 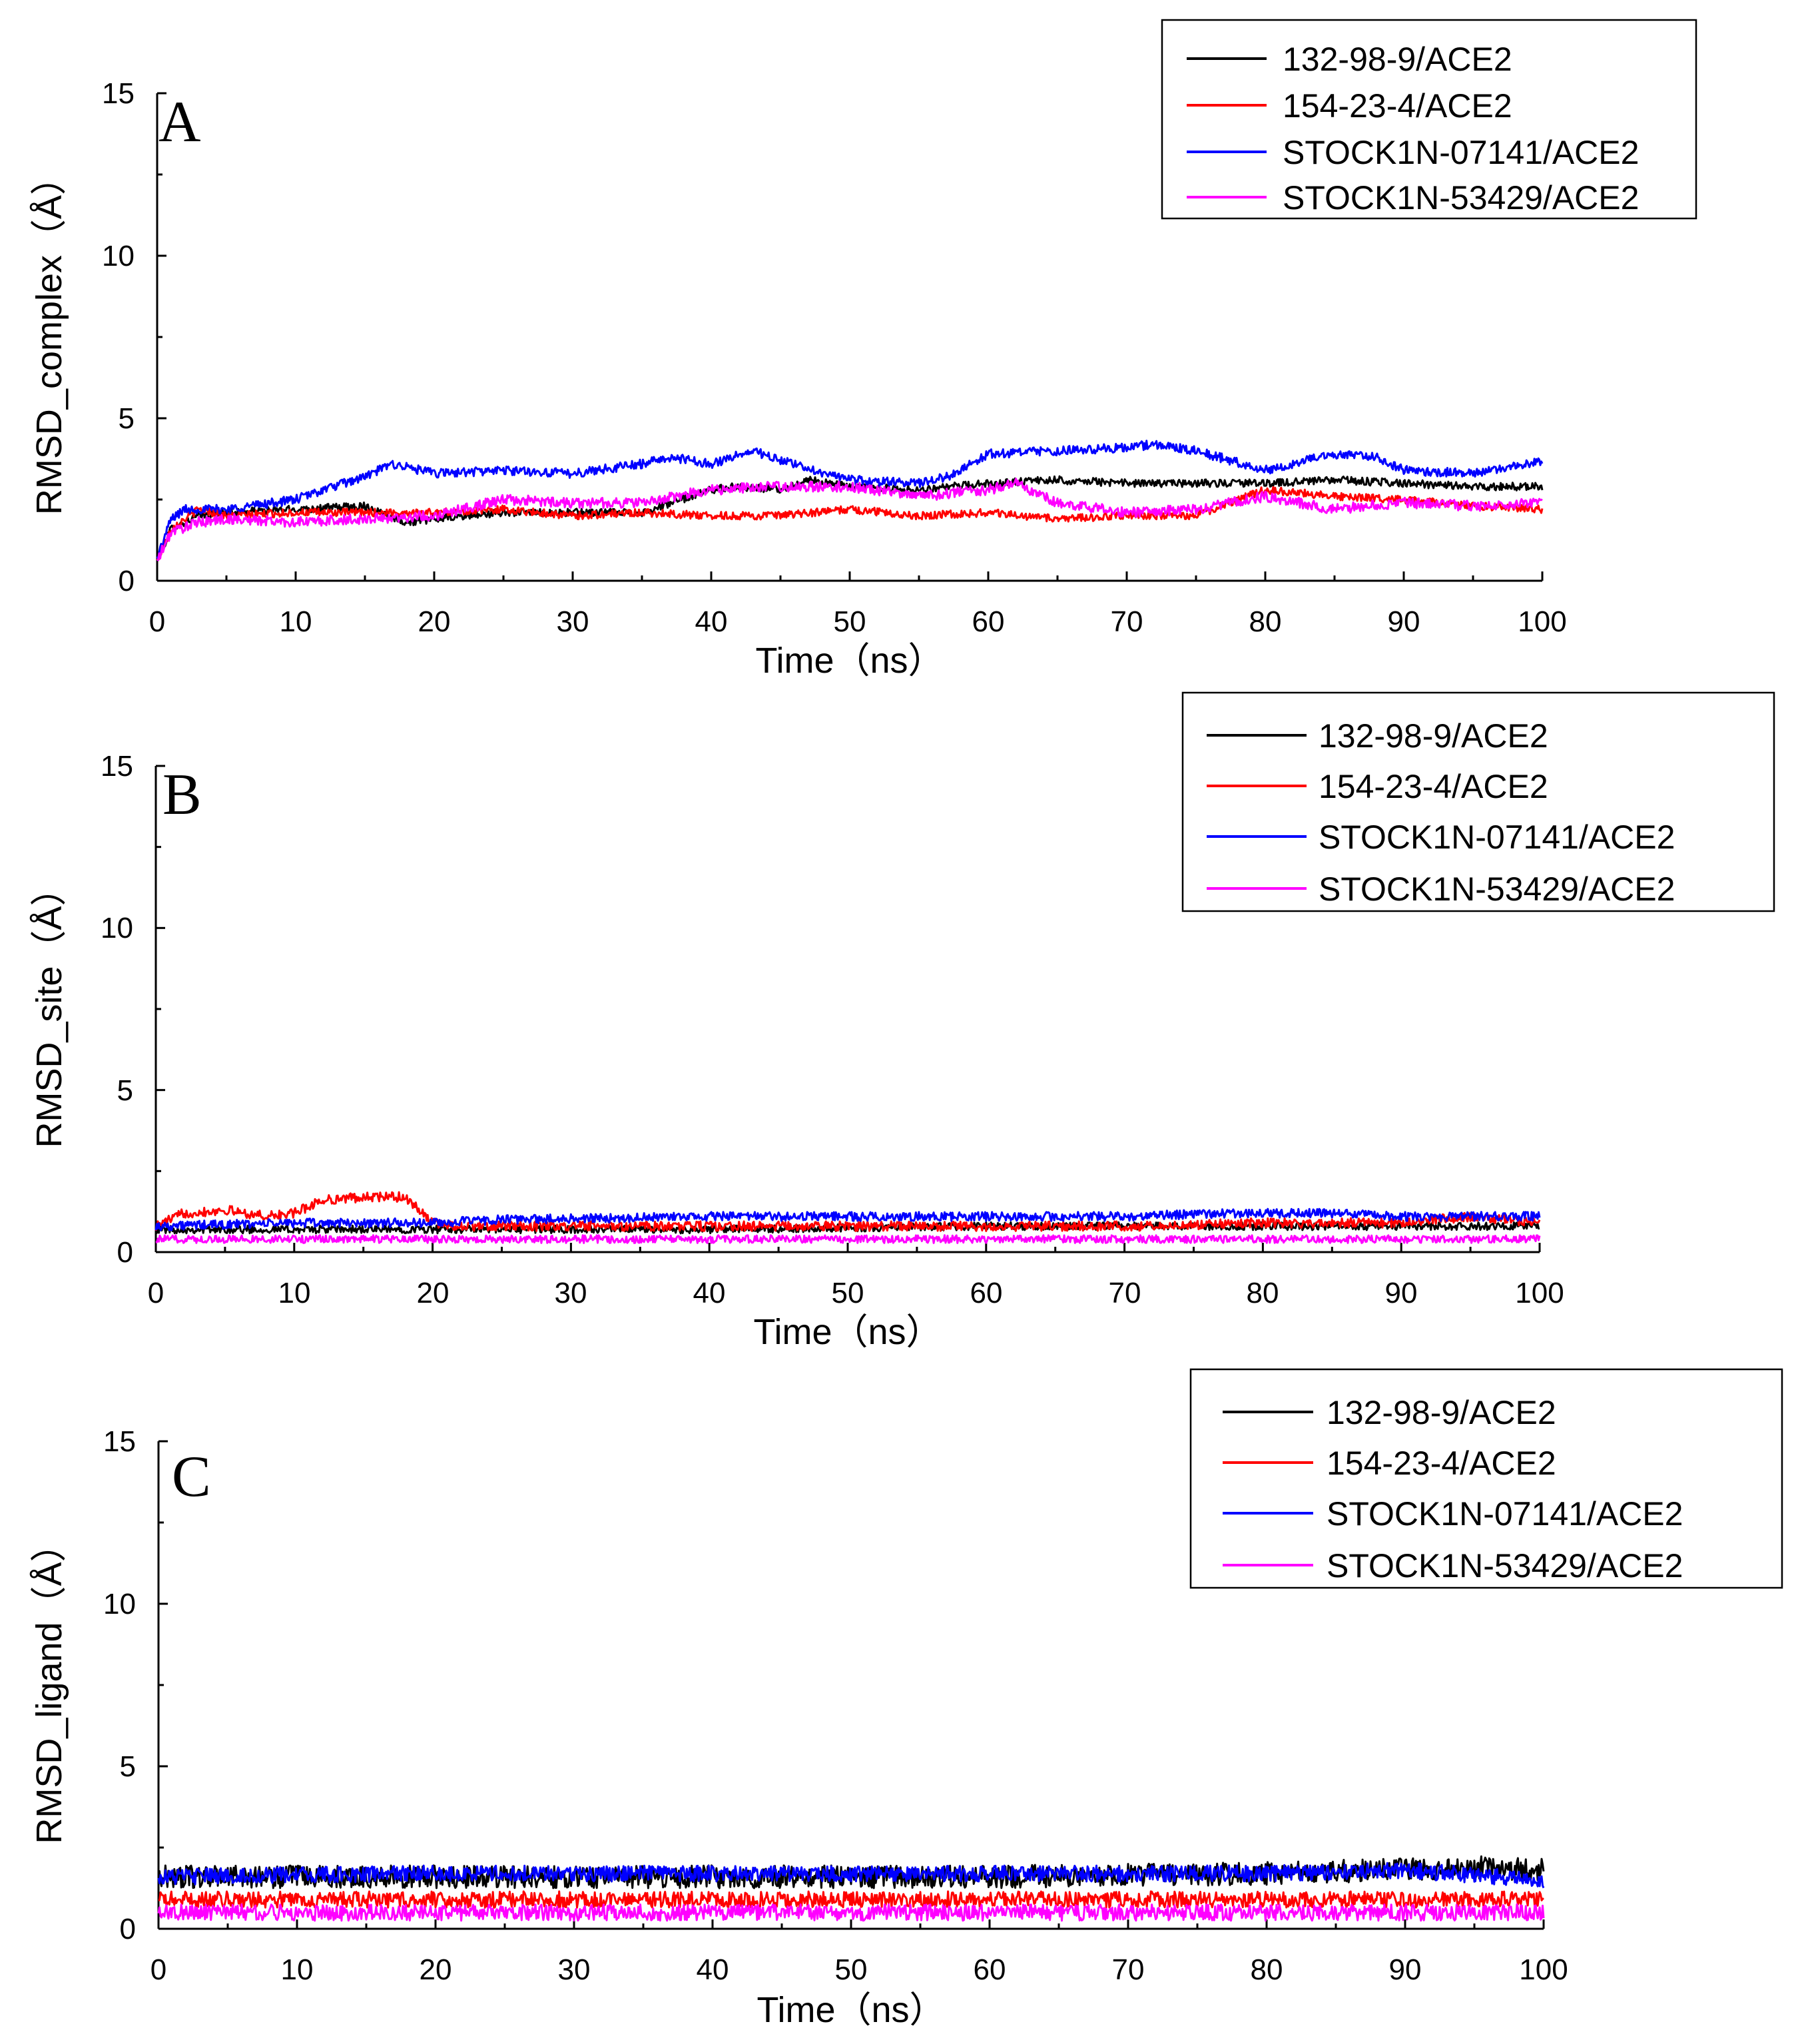 I want to click on y-axis-title: RMSD_ligand（Å）, so click(x=49, y=1685).